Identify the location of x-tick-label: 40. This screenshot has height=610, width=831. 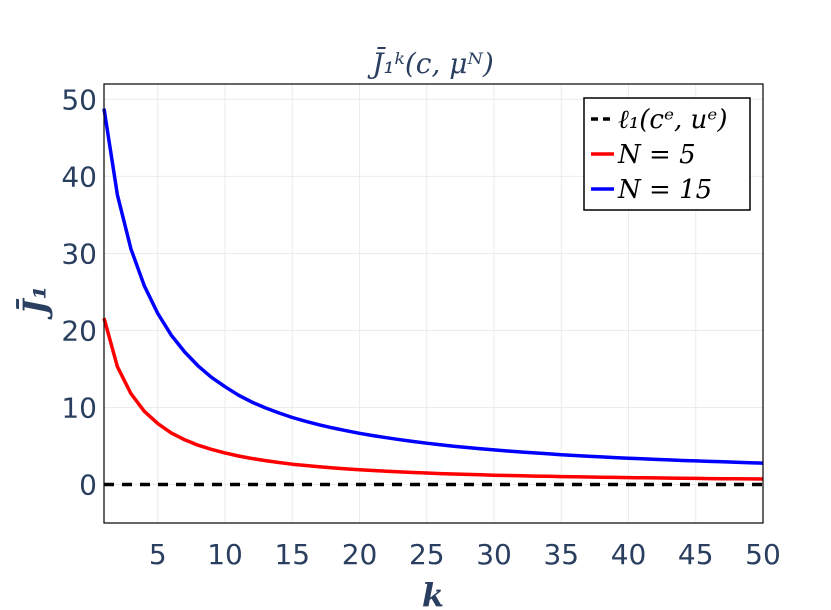
(629, 554).